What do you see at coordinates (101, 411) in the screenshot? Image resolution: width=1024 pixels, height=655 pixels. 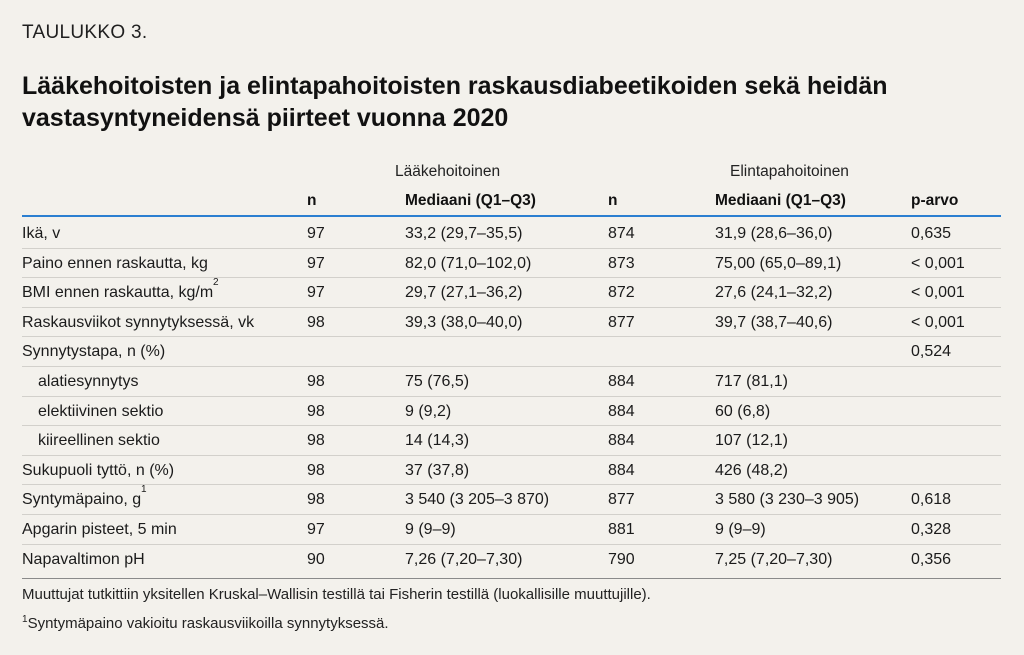 I see `row-label: elektiivinen sektio` at bounding box center [101, 411].